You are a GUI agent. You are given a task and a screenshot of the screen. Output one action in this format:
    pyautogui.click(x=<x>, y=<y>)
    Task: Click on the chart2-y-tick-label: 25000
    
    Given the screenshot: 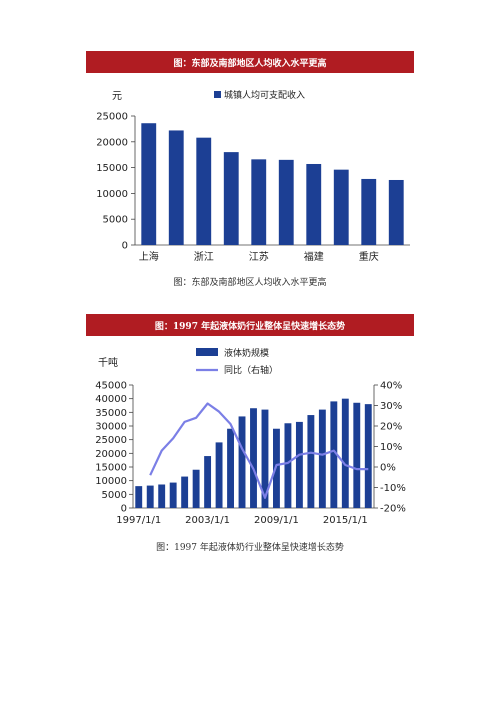 What is the action you would take?
    pyautogui.click(x=111, y=440)
    